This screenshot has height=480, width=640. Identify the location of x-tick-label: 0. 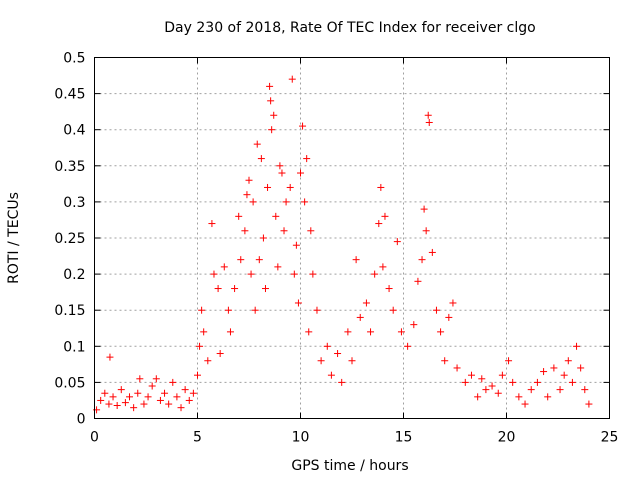
(94, 438).